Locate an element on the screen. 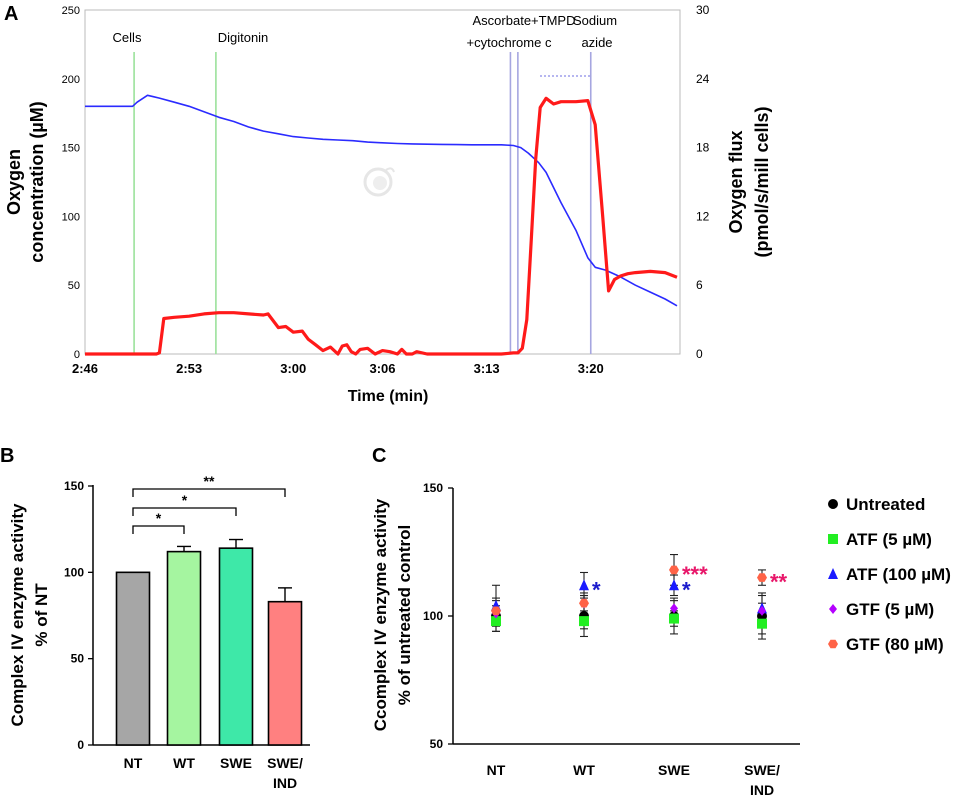  x-tick-label: 3:06 is located at coordinates (382, 368).